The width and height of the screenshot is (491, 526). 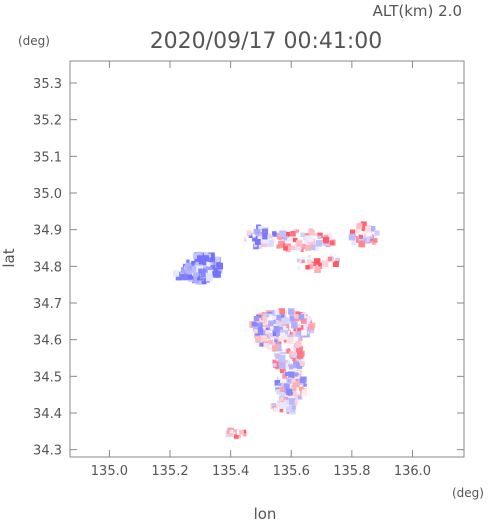 What do you see at coordinates (47, 194) in the screenshot?
I see `y-tick-label: 35.0` at bounding box center [47, 194].